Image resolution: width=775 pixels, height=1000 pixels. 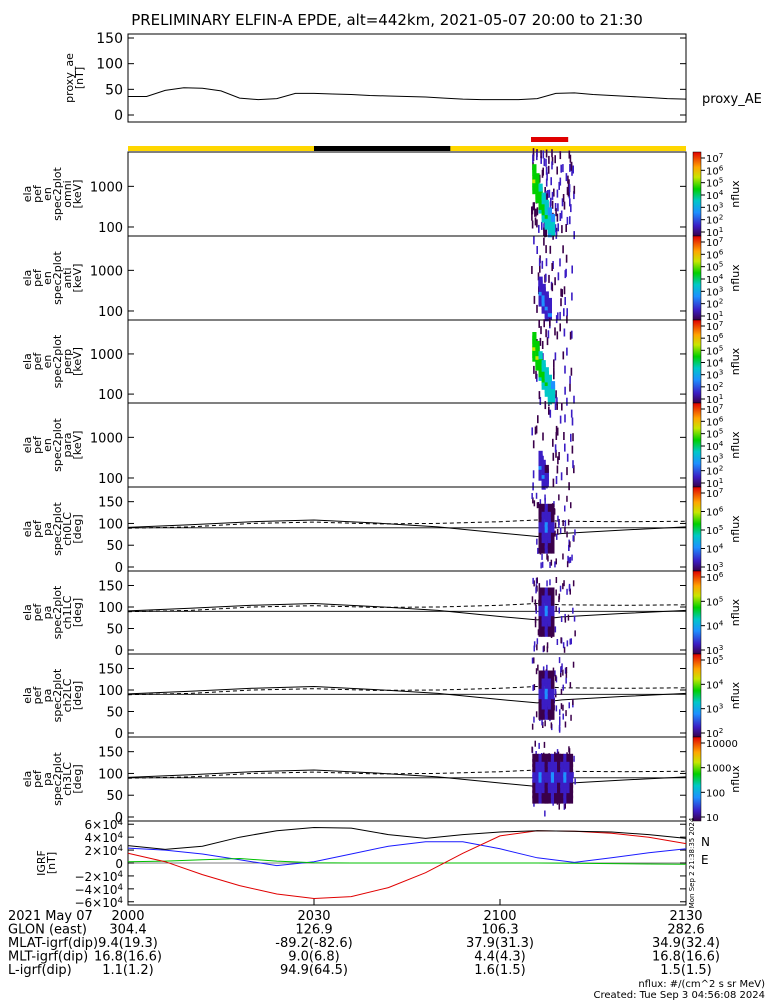 What do you see at coordinates (314, 957) in the screenshot?
I see `time-axis-value: 9.0(6.8)` at bounding box center [314, 957].